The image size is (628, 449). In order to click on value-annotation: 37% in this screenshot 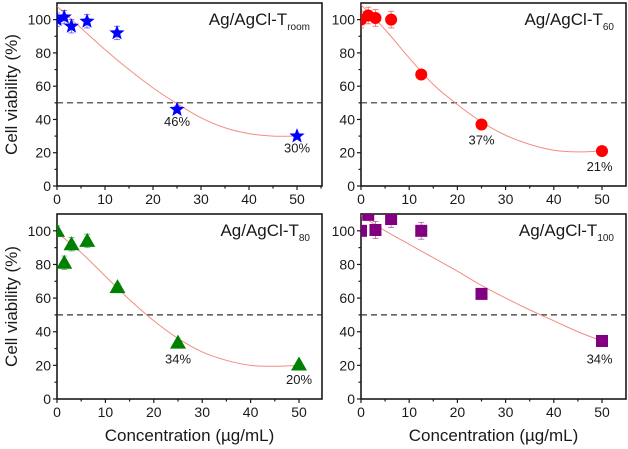, I will do `click(481, 139)`.